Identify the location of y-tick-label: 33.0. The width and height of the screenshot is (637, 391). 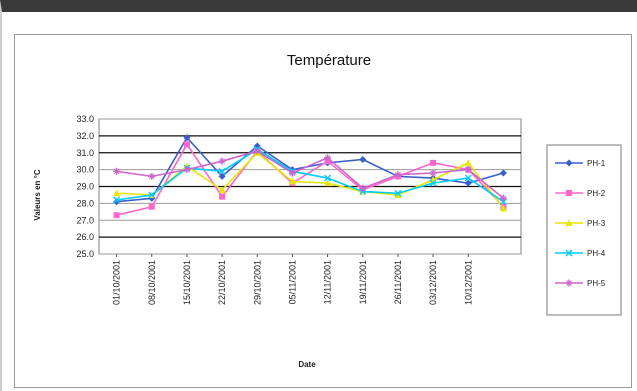
(85, 119).